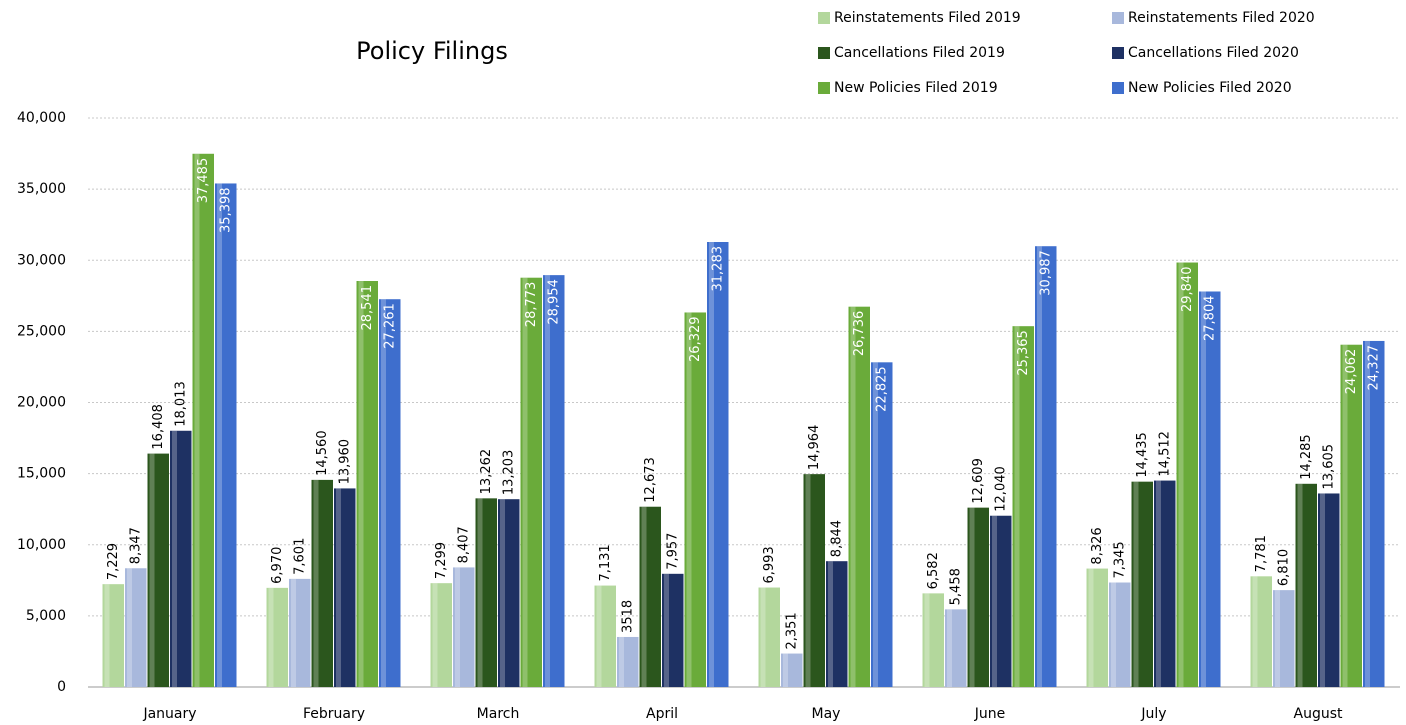 Image resolution: width=1406 pixels, height=725 pixels. What do you see at coordinates (927, 18) in the screenshot?
I see `legend-label: Reinstatements Filed 2019` at bounding box center [927, 18].